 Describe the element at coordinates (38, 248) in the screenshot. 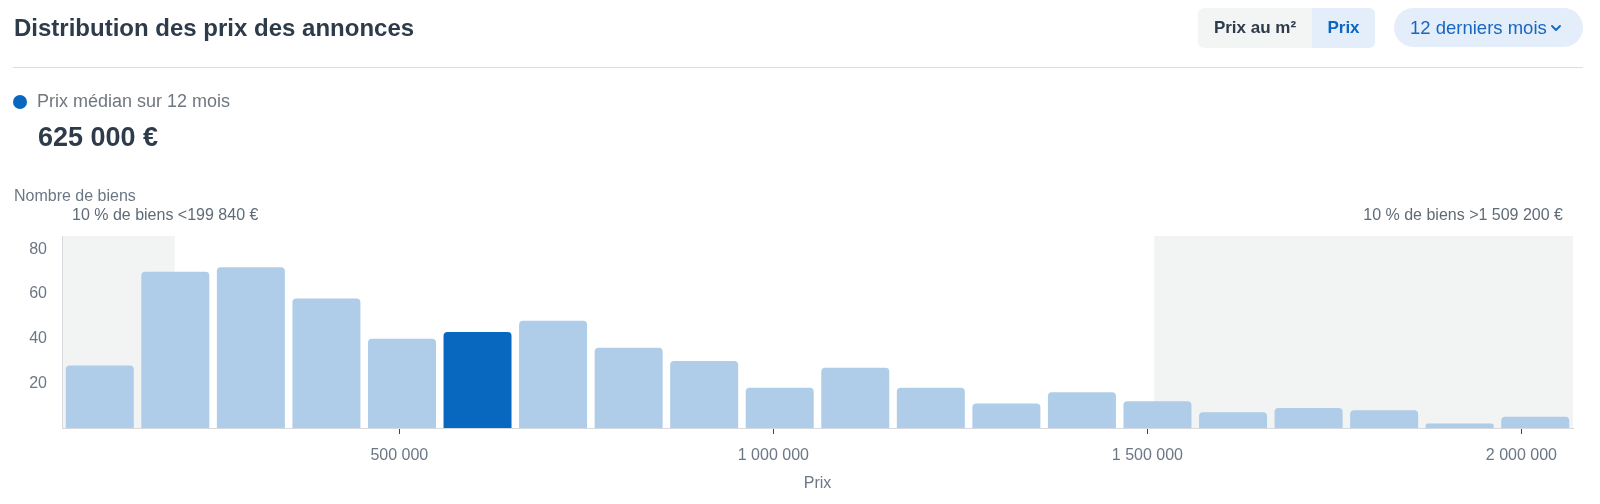

I see `y-tick-label: 80` at that location.